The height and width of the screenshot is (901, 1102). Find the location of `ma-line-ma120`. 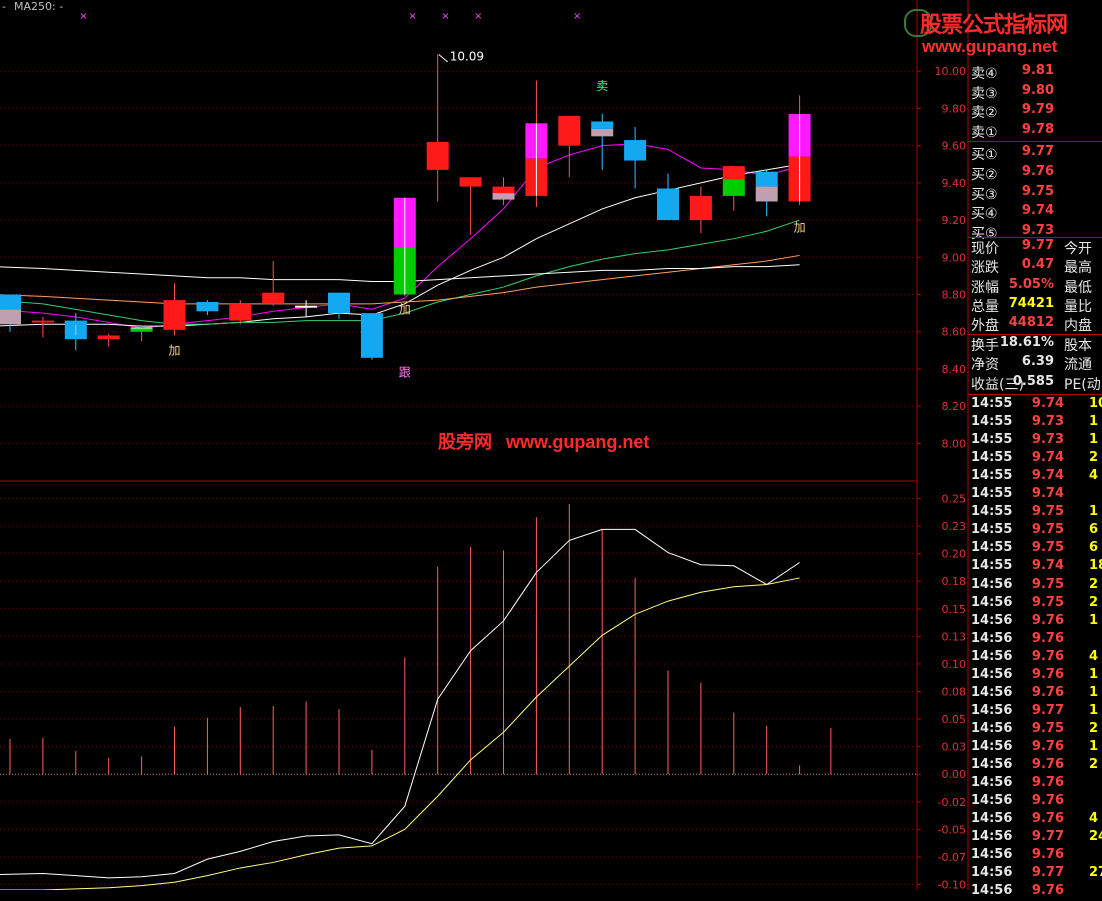

ma-line-ma120 is located at coordinates (400, 273).